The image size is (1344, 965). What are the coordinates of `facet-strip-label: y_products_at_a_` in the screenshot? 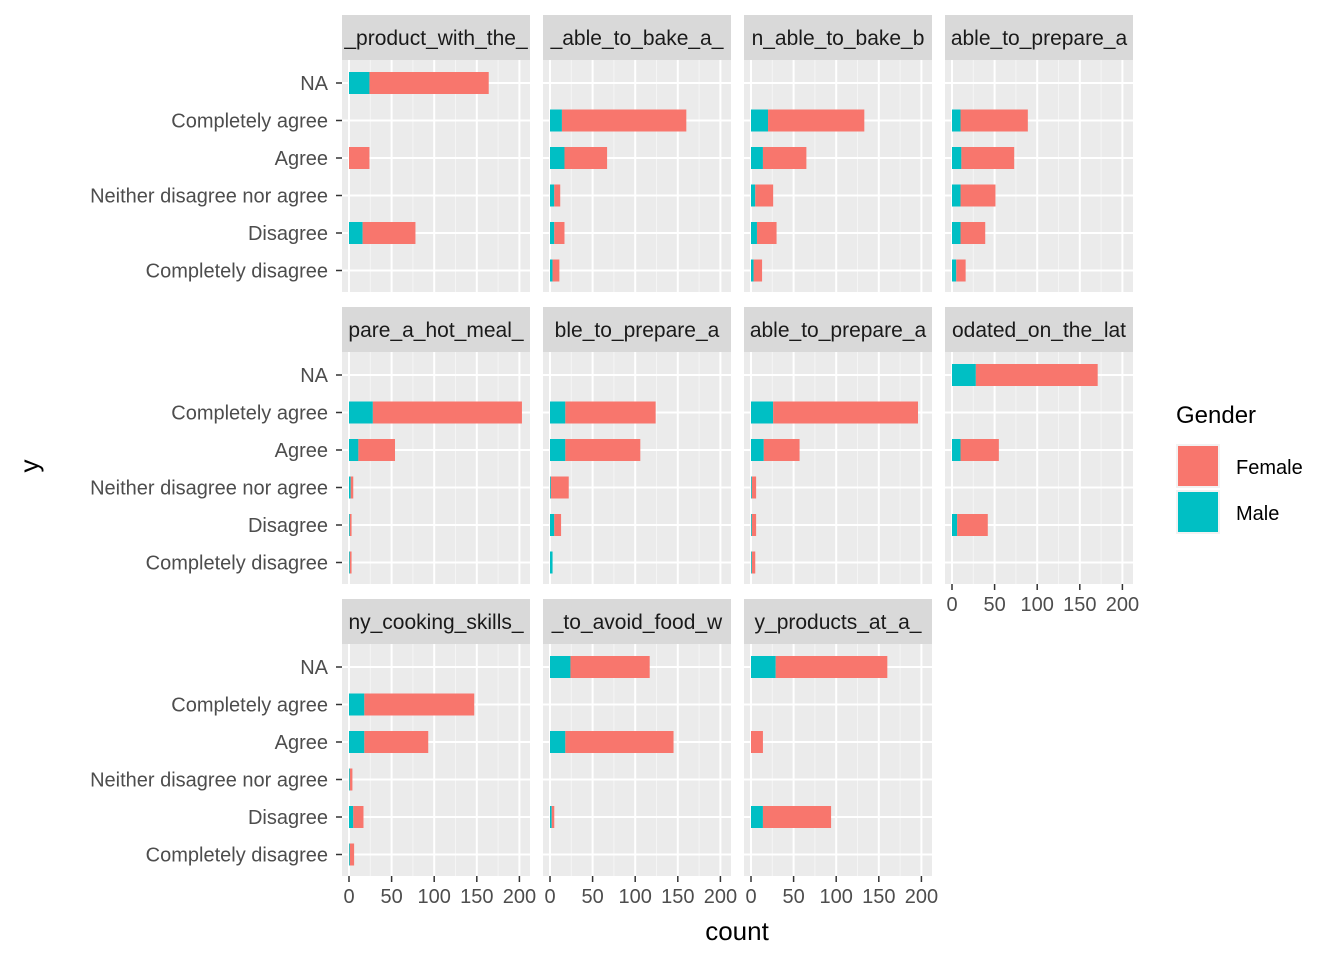 It's located at (838, 622).